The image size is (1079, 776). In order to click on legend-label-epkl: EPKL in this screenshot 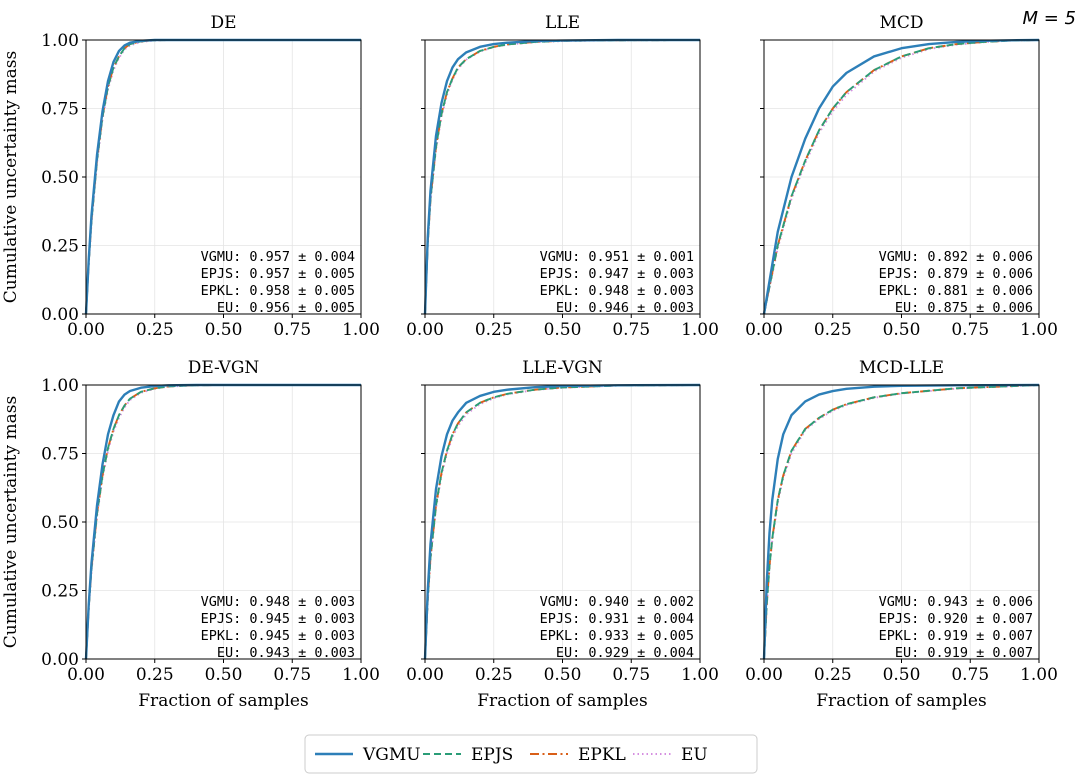, I will do `click(602, 755)`.